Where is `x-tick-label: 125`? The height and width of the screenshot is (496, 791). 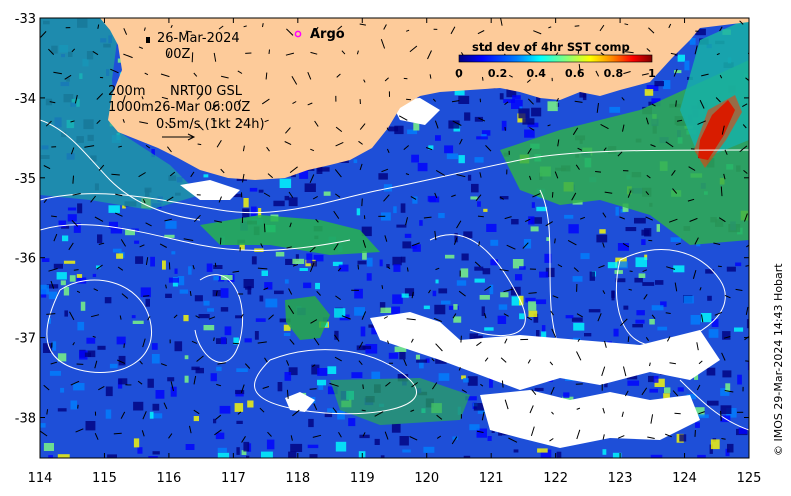 x-tick-label: 125 is located at coordinates (749, 478).